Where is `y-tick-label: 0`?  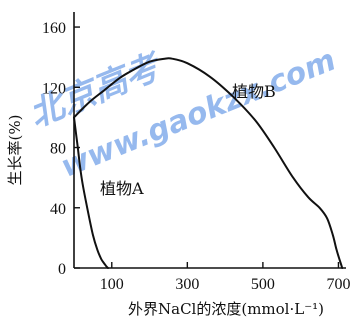
y-tick-label: 0 is located at coordinates (62, 269).